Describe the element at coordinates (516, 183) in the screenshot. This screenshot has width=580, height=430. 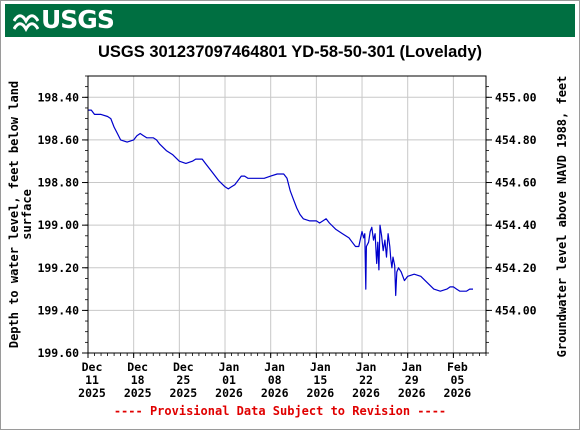
I see `y-right-tick-label: 454.60` at that location.